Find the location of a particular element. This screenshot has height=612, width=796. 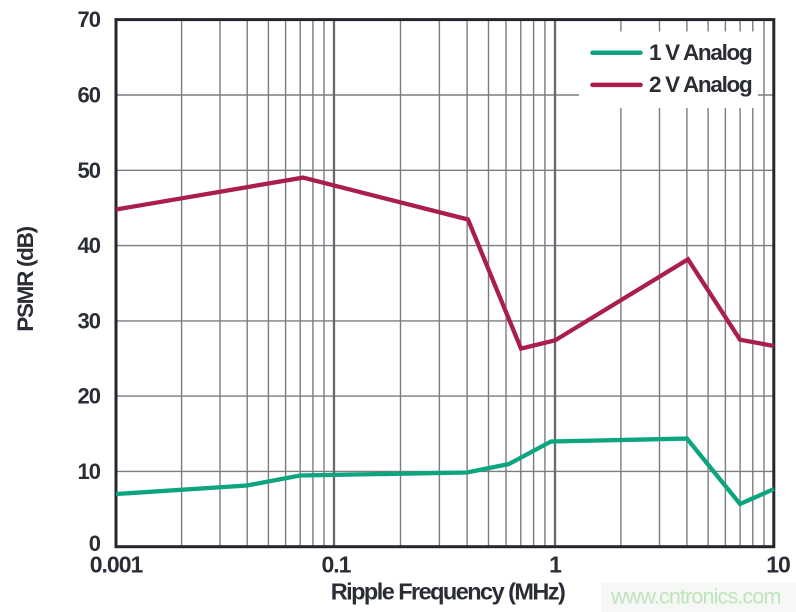

svg-text: 1 V Analog is located at coordinates (700, 52).